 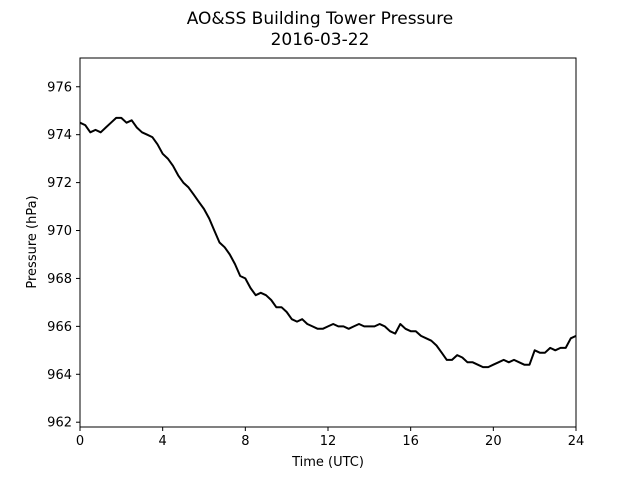 I want to click on x-tick-label: 8, so click(x=245, y=441).